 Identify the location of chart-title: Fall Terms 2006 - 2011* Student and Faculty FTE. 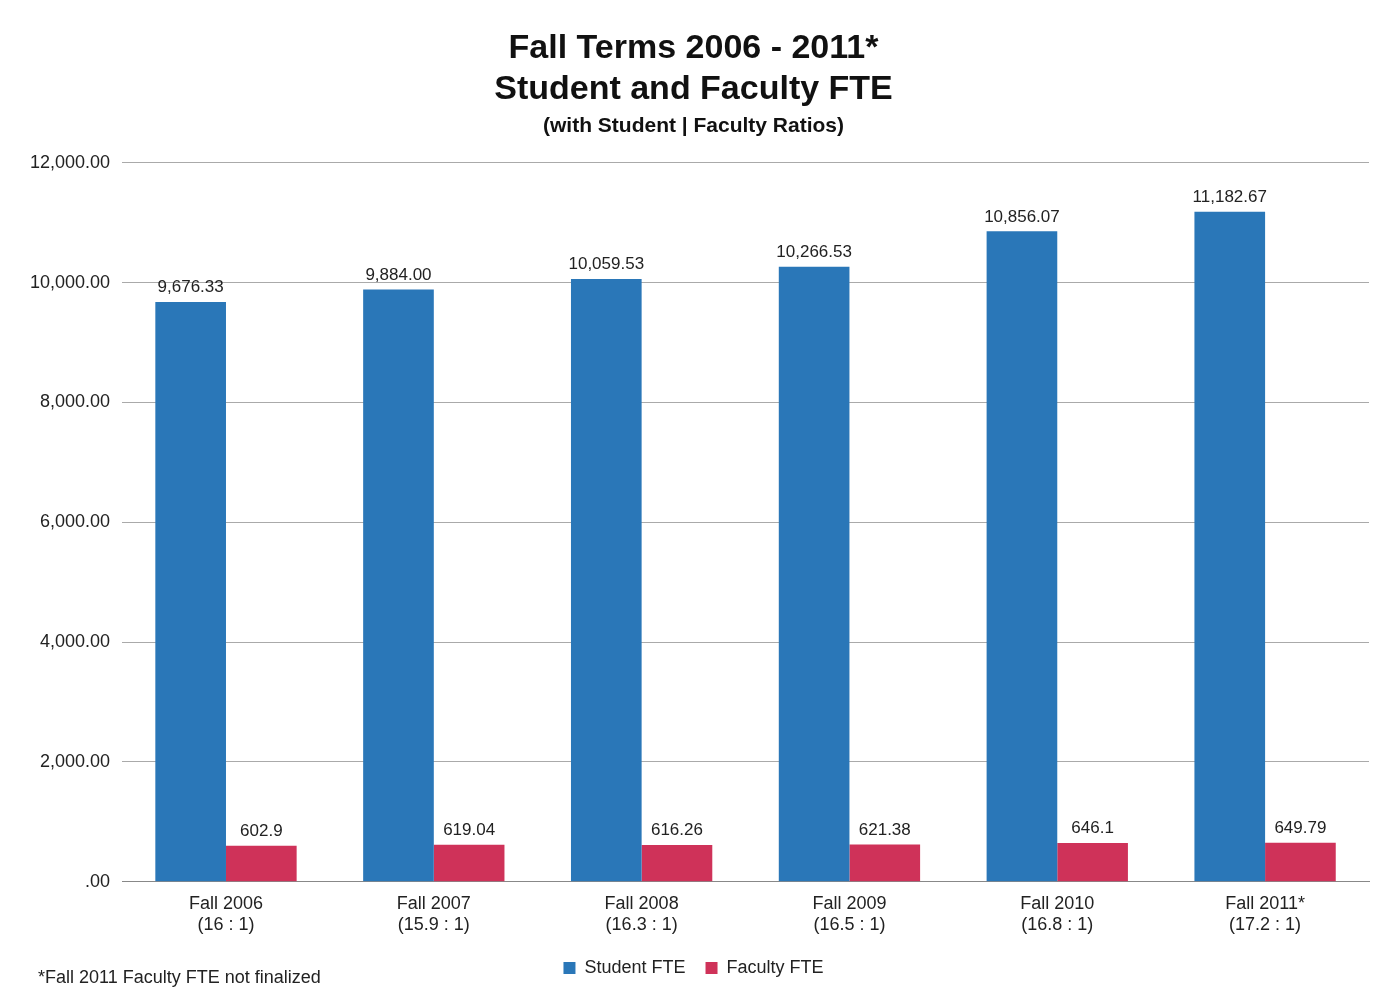
(693, 66).